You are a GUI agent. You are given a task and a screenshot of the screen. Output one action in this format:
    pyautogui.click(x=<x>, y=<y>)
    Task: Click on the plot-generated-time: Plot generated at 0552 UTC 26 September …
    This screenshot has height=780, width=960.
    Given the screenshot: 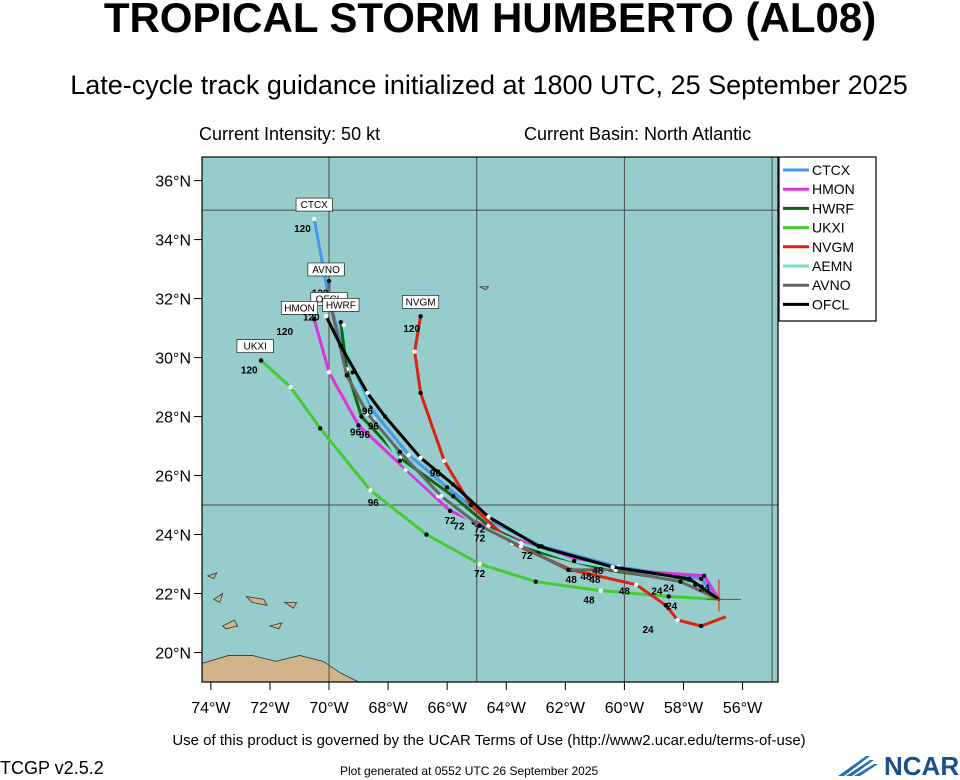 What is the action you would take?
    pyautogui.click(x=469, y=771)
    